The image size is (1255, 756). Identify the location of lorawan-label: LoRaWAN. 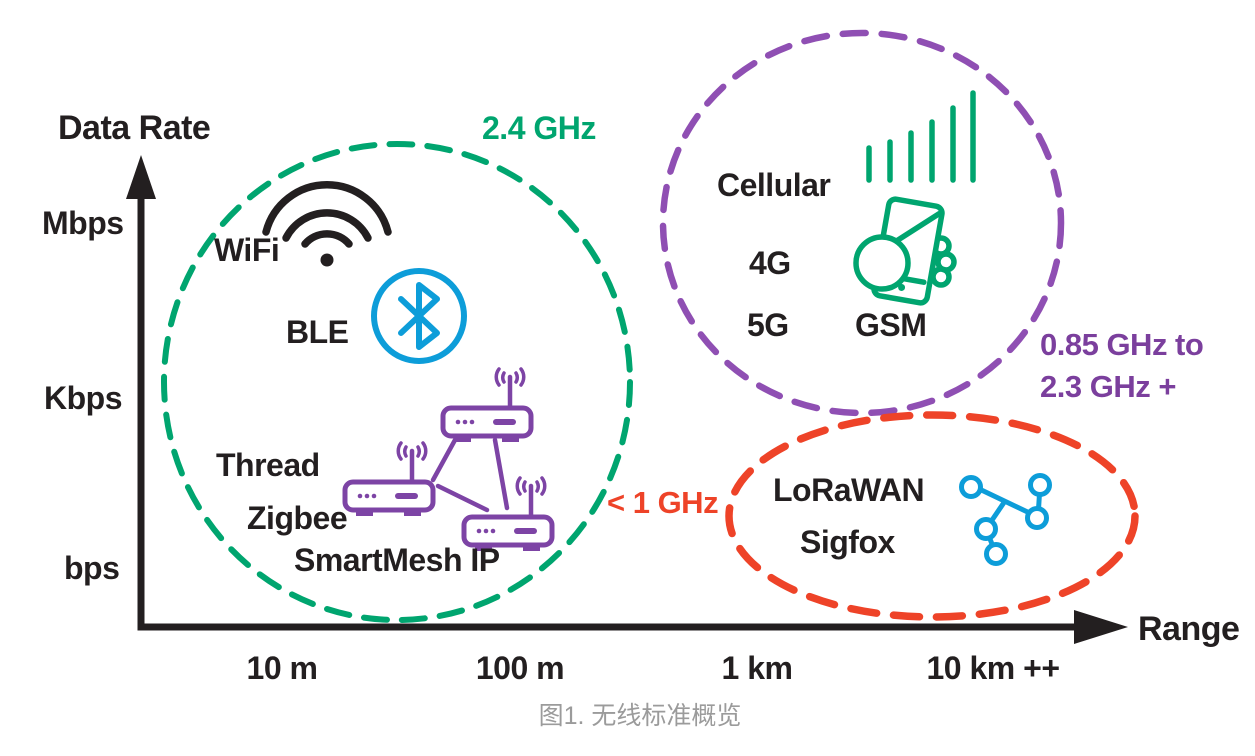
(849, 490).